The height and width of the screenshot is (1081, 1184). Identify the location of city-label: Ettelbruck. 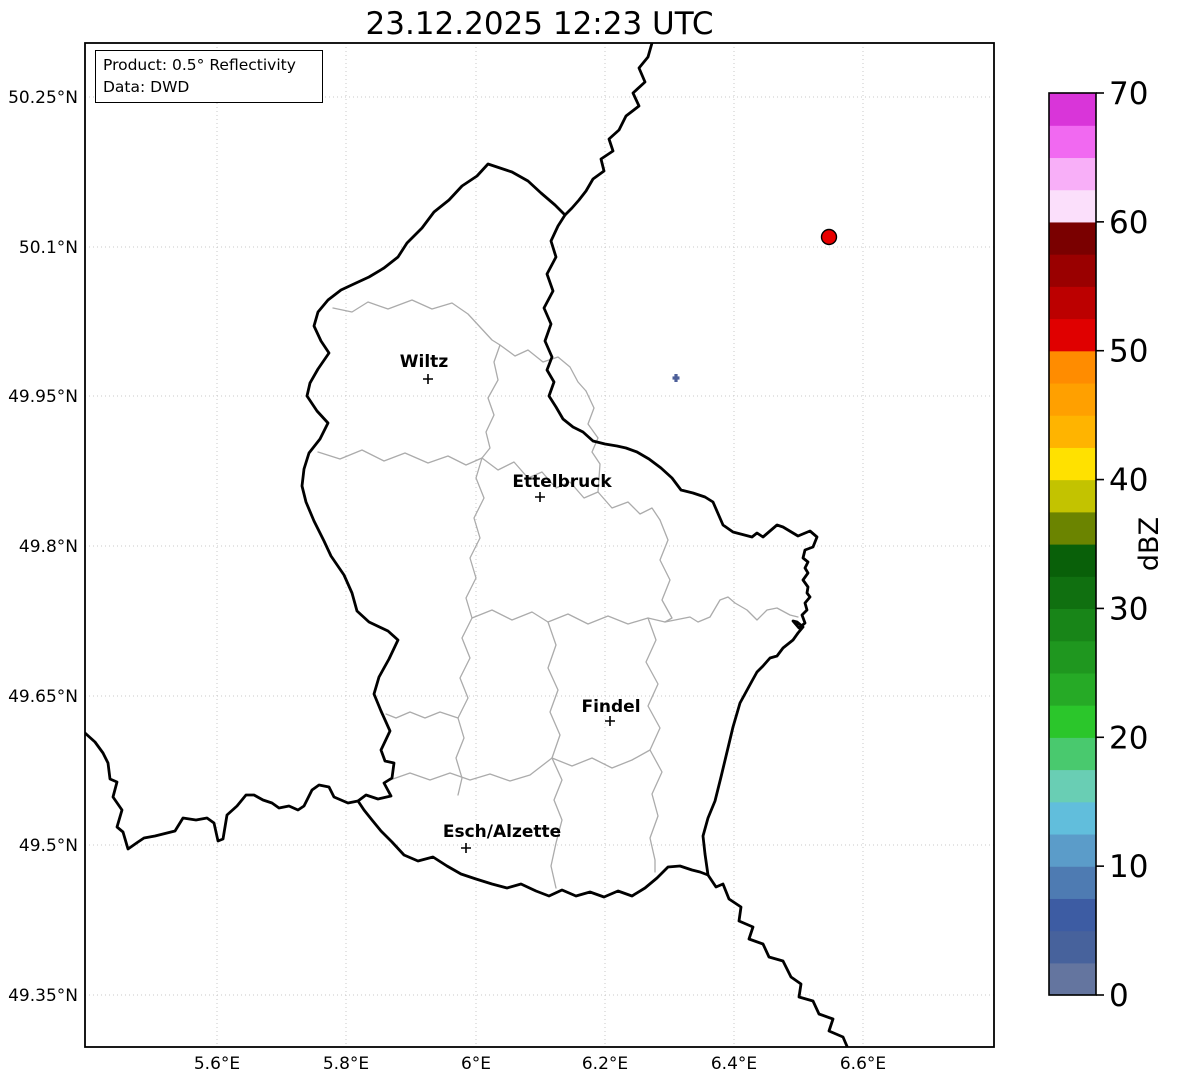
(562, 482).